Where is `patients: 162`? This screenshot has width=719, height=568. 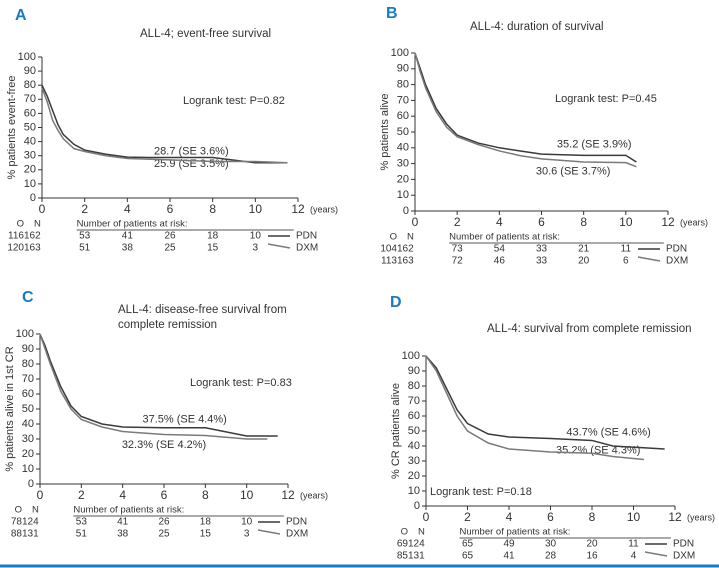 patients: 162 is located at coordinates (405, 249).